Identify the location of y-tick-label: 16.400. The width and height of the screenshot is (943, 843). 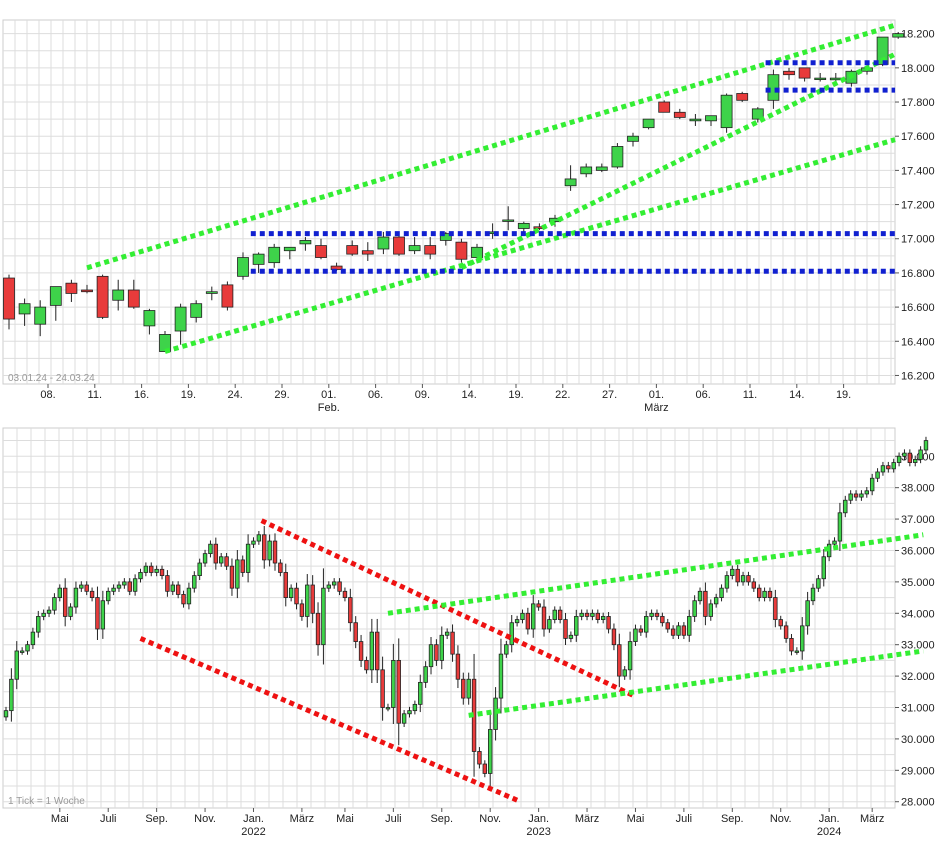
(918, 342).